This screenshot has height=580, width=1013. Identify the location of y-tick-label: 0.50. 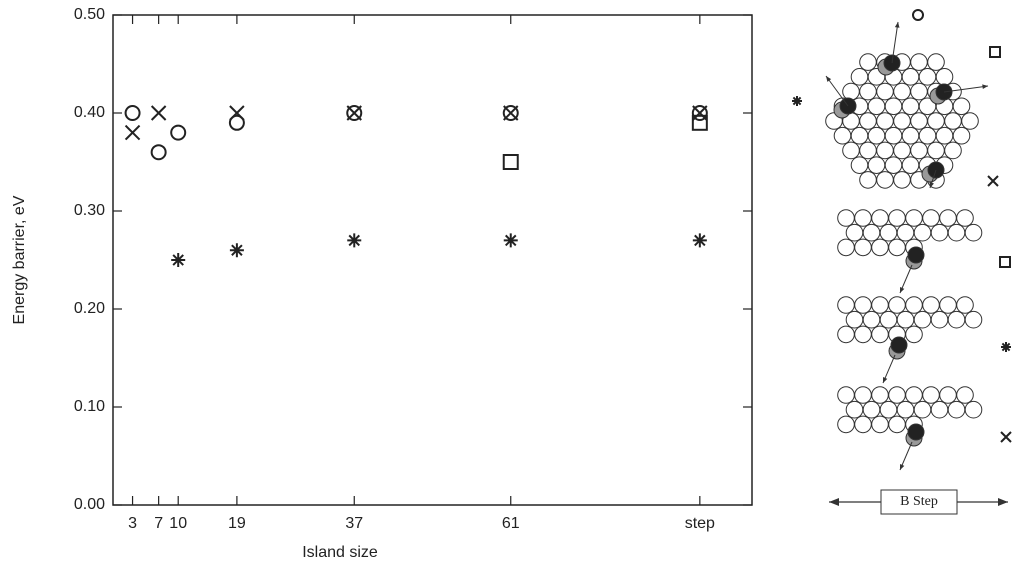
(89, 14).